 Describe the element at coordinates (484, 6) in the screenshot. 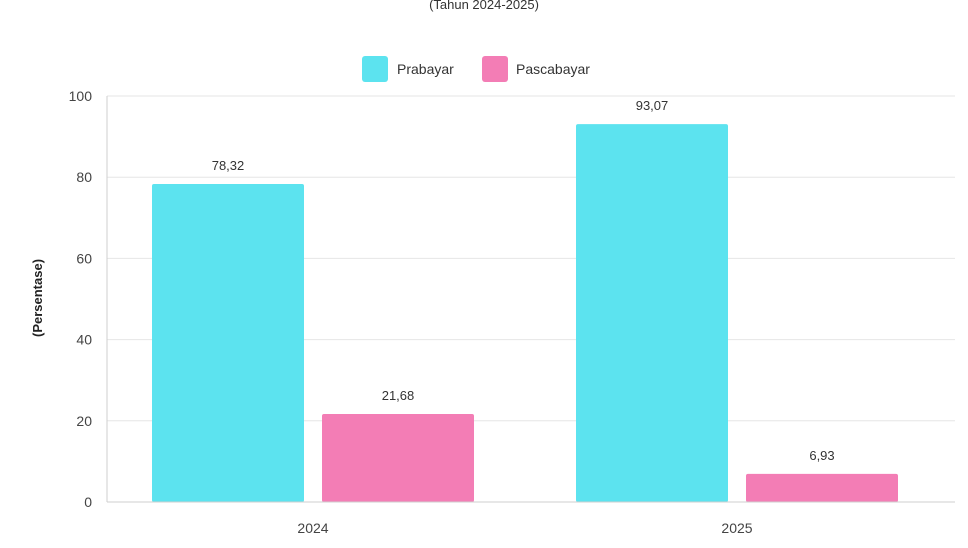

I see `chart-subtitle: (Tahun 2024-2025)` at that location.